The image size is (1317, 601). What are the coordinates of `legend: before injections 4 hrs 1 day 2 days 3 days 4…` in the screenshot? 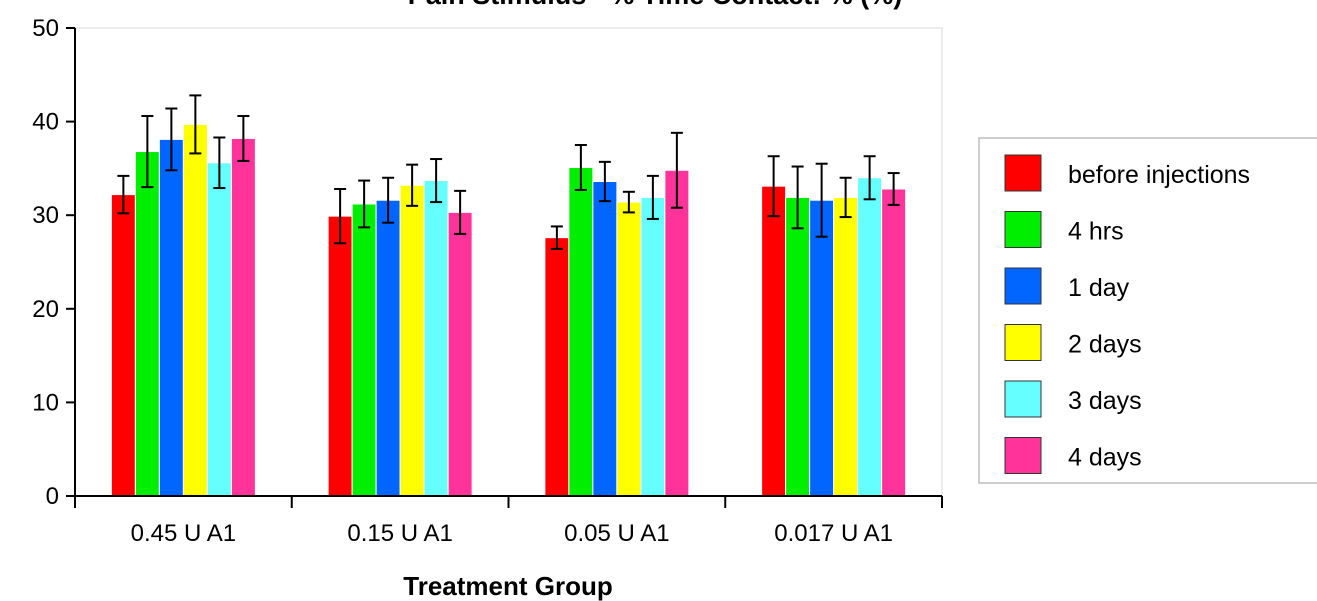 It's located at (1147, 310).